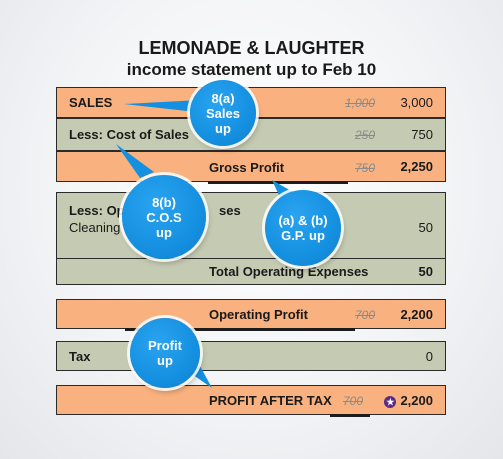  I want to click on gp-up-callout: (a) & (b) G.P. up, so click(303, 228).